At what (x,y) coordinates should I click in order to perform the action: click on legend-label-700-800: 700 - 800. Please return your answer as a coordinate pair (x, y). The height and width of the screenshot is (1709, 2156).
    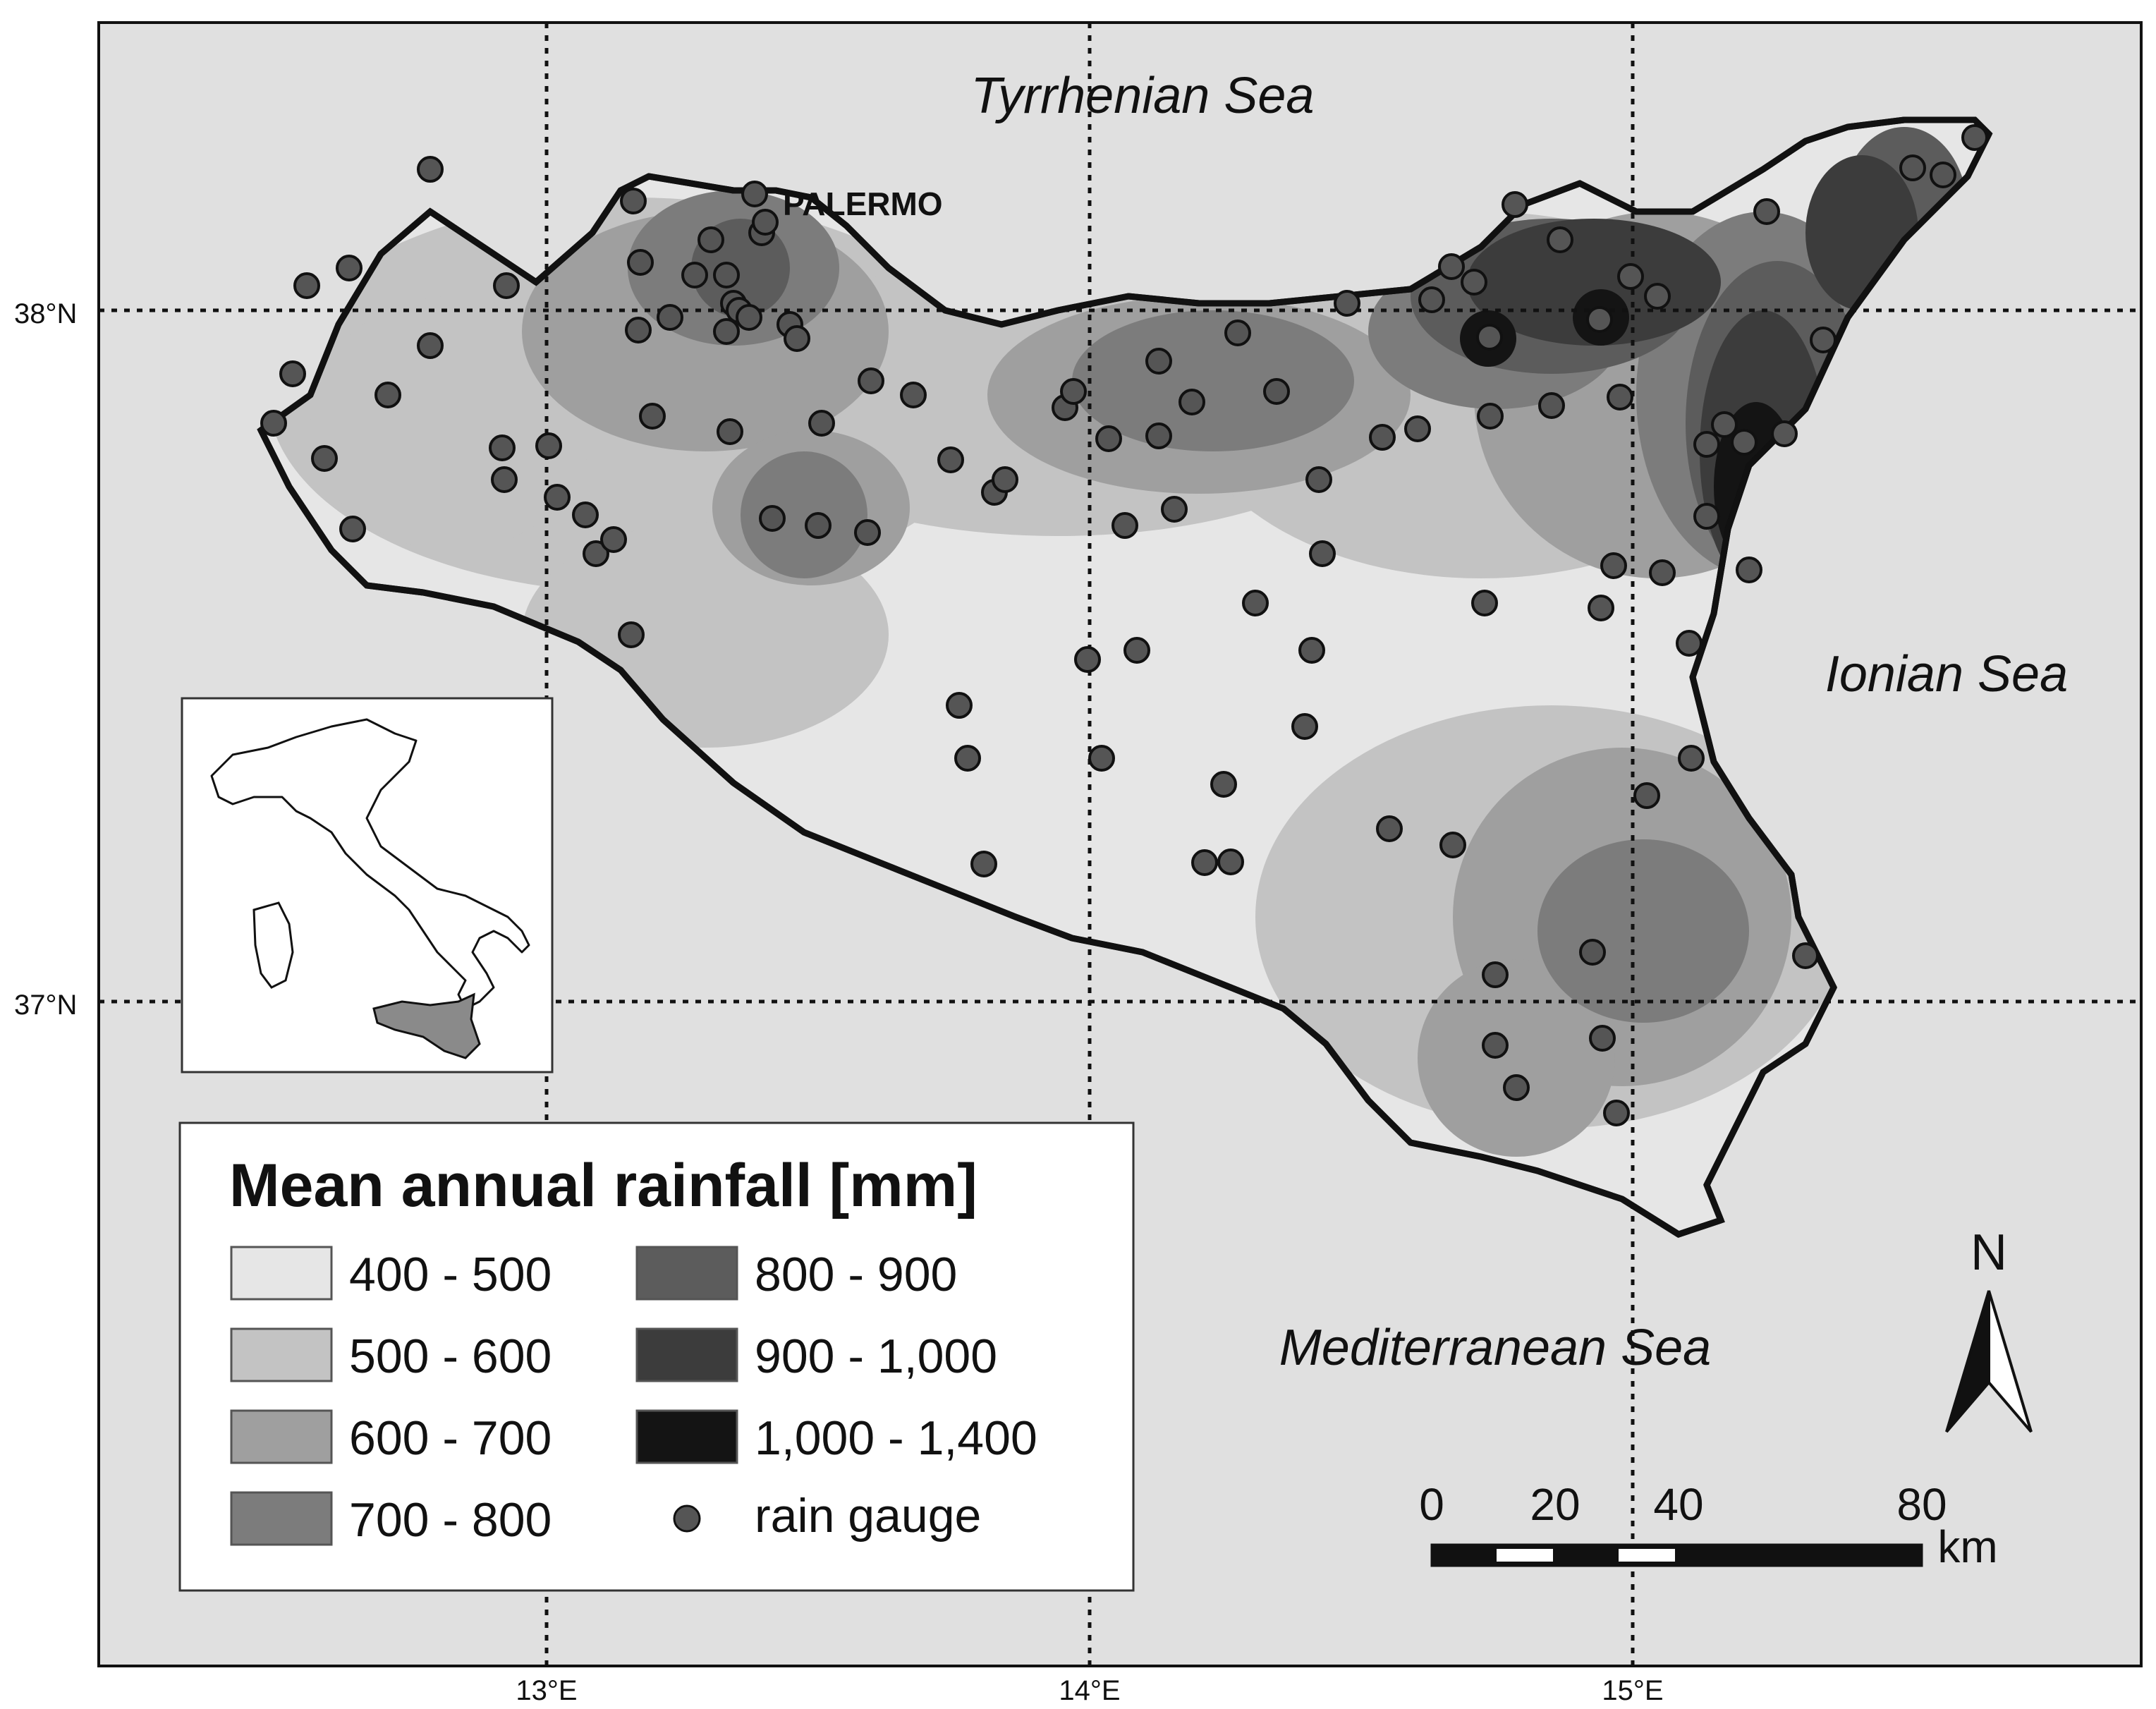
    Looking at the image, I should click on (451, 1520).